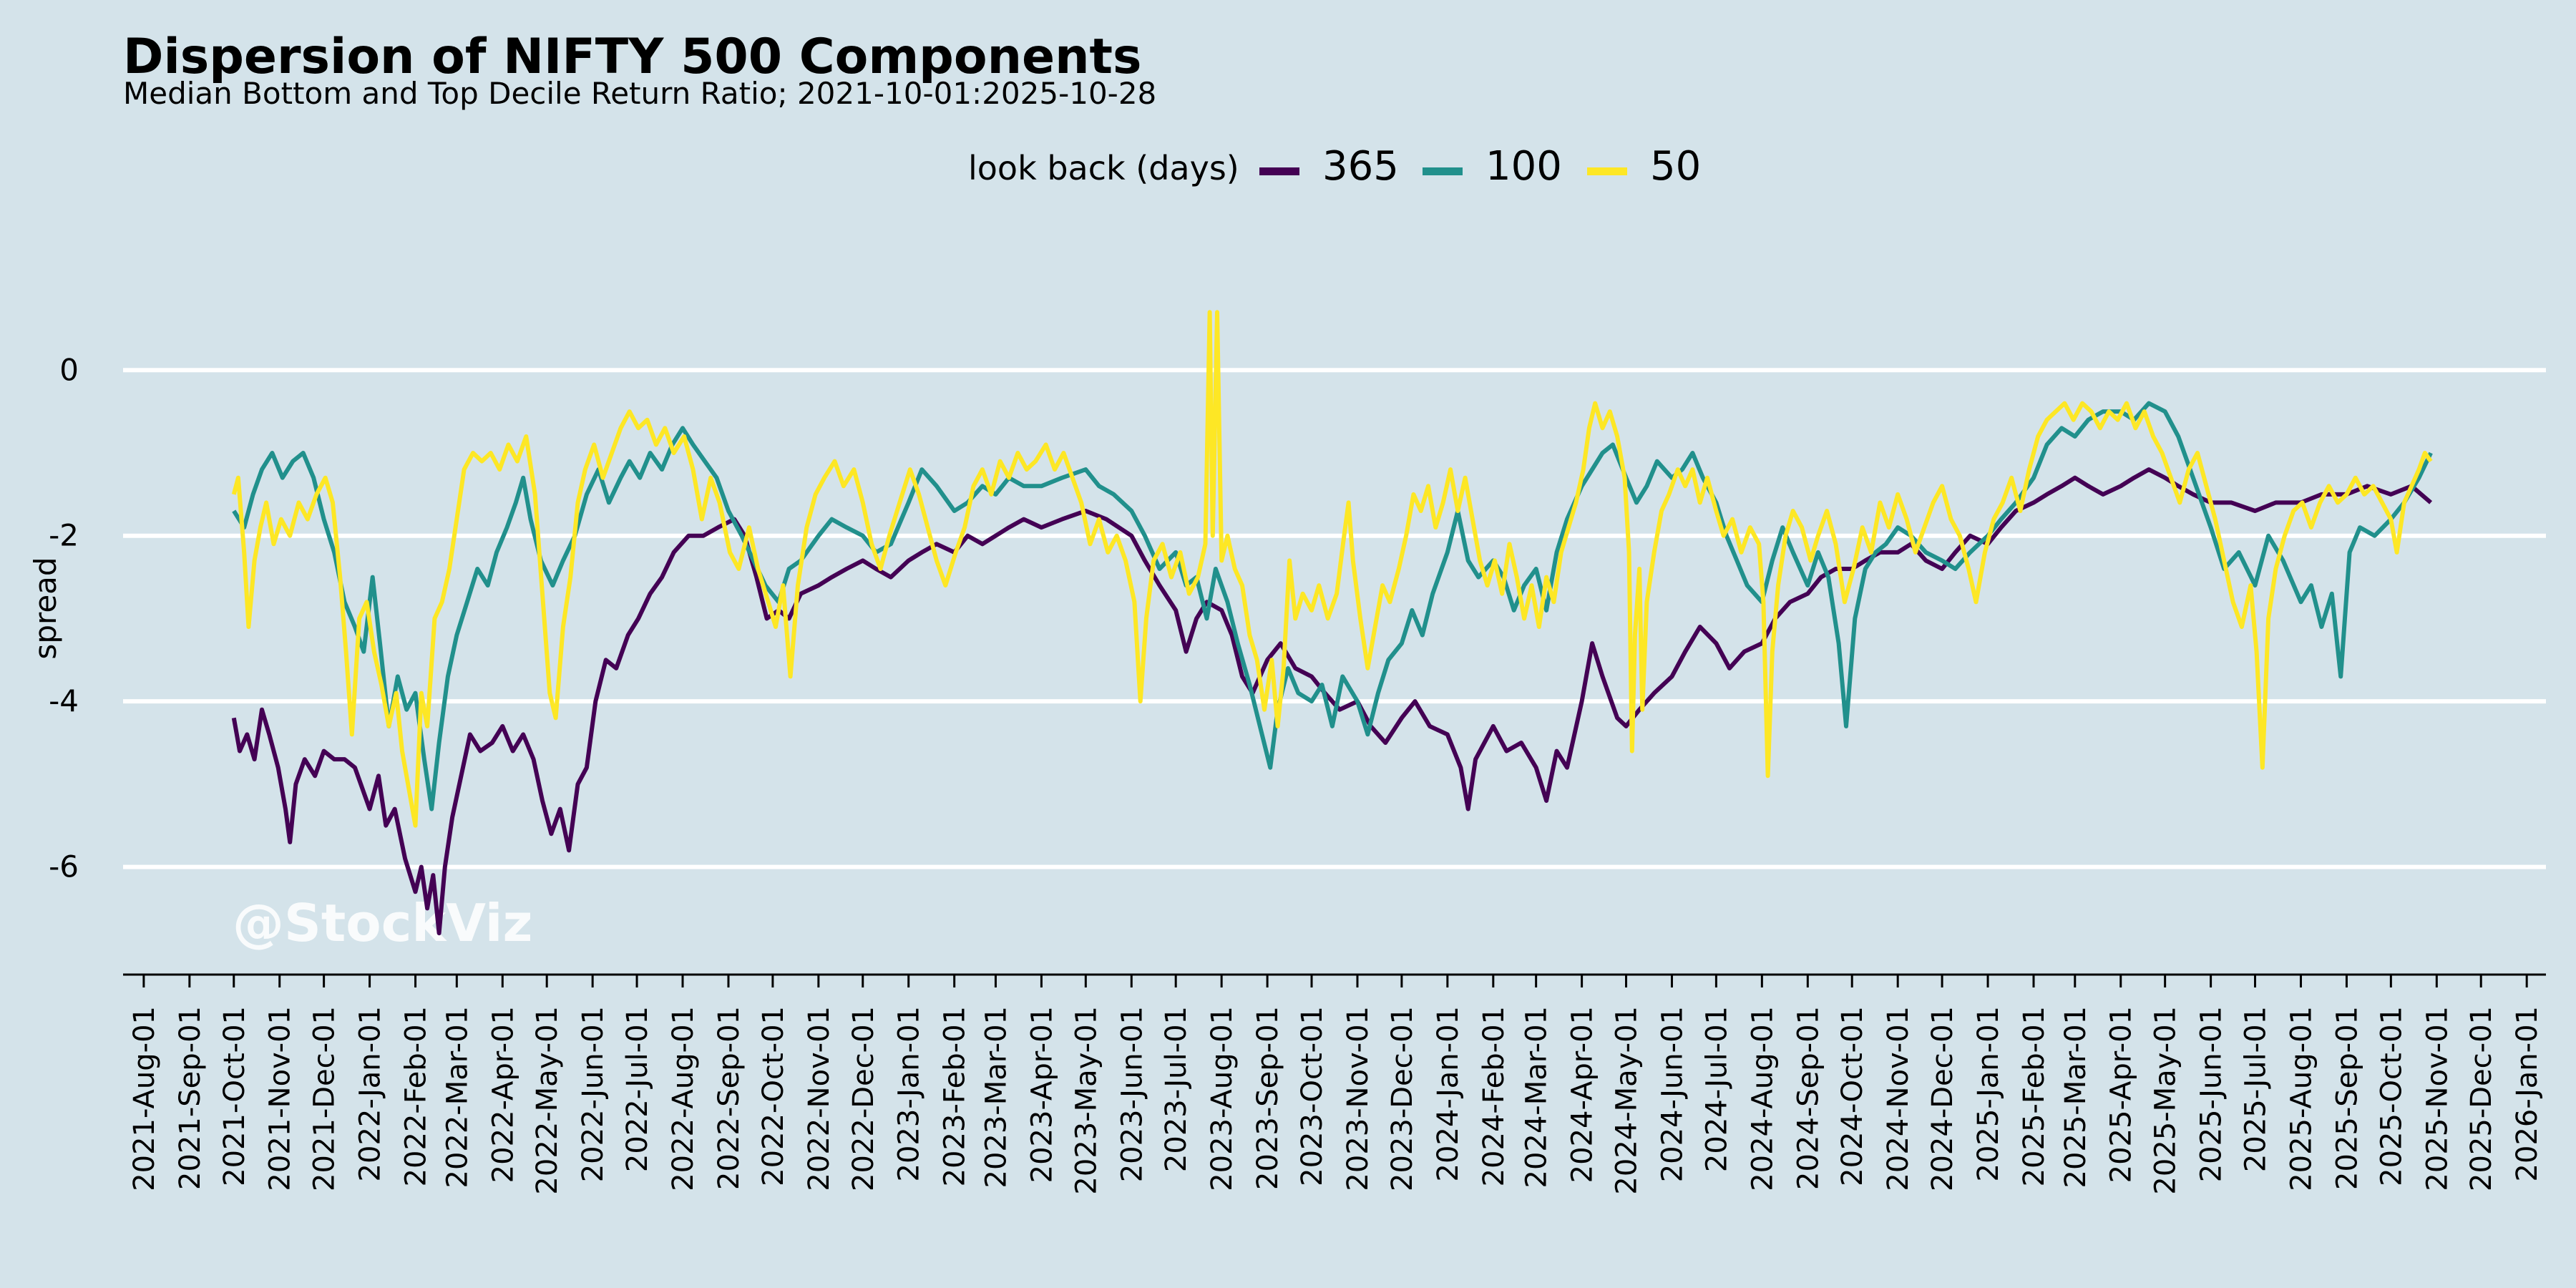  Describe the element at coordinates (2034, 1096) in the screenshot. I see `x-tick-label: 2025-Feb-01` at that location.